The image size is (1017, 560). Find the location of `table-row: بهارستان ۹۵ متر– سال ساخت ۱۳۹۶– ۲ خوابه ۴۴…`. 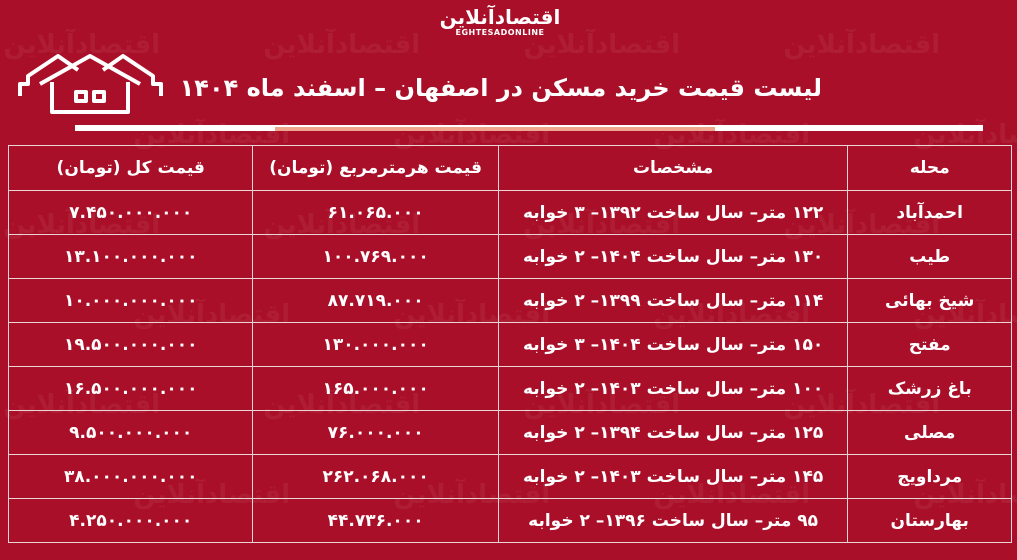

table-row: بهارستان ۹۵ متر– سال ساخت ۱۳۹۶– ۲ خوابه ۴۴… is located at coordinates (509, 520).